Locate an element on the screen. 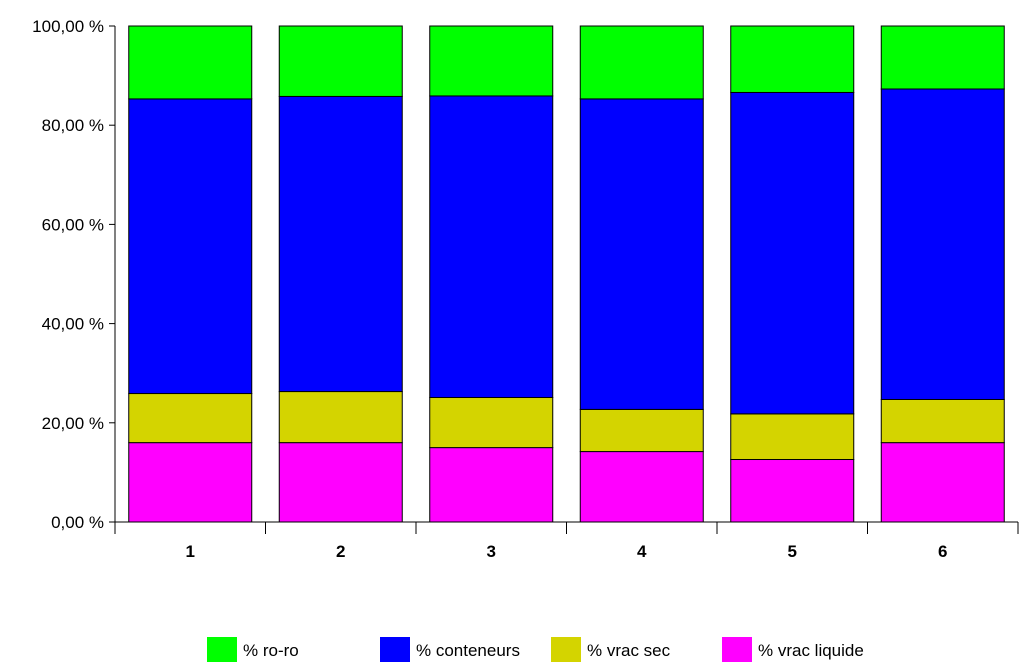 Image resolution: width=1026 pixels, height=664 pixels. x-tick-label: 5 is located at coordinates (792, 551).